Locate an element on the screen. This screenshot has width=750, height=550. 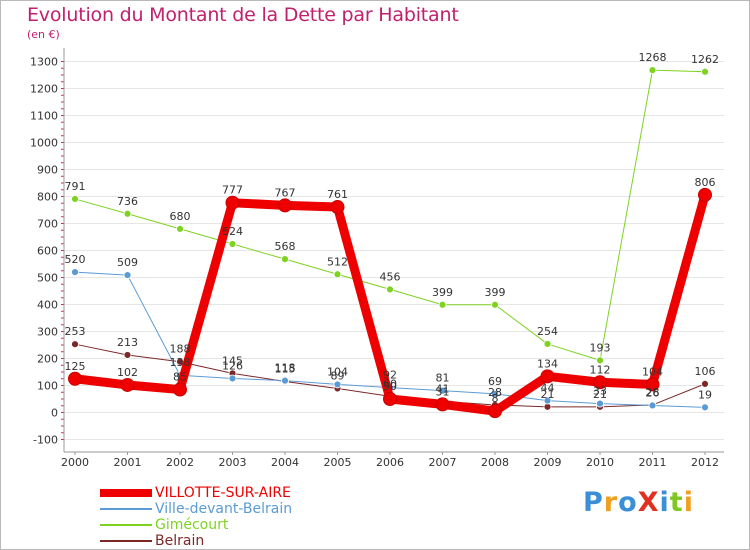
y-tick-label: 800 is located at coordinates (47, 197).